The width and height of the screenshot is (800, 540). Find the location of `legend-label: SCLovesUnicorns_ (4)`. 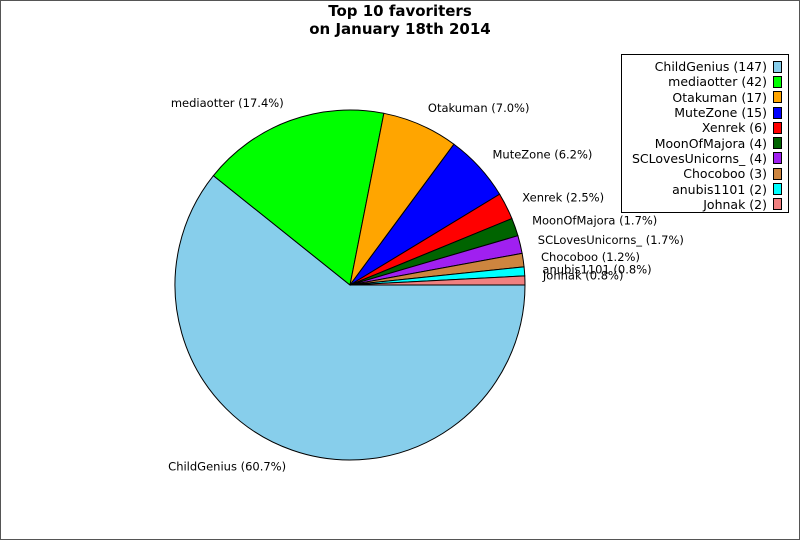

legend-label: SCLovesUnicorns_ (4) is located at coordinates (699, 158).